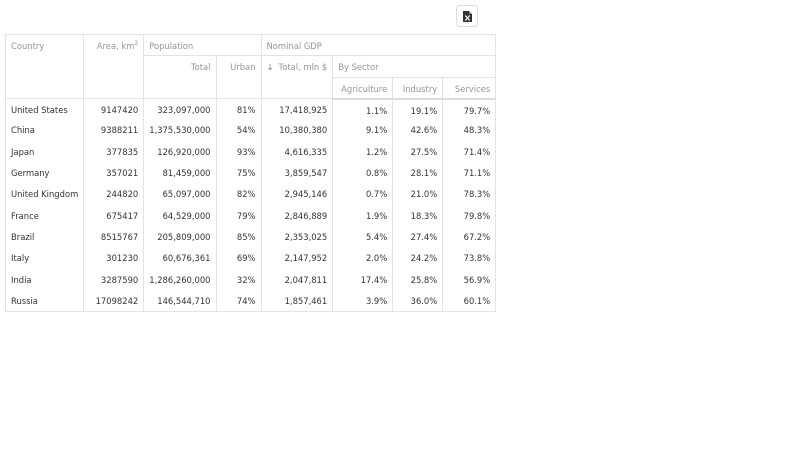  I want to click on cell-population-urban: 75%, so click(238, 173).